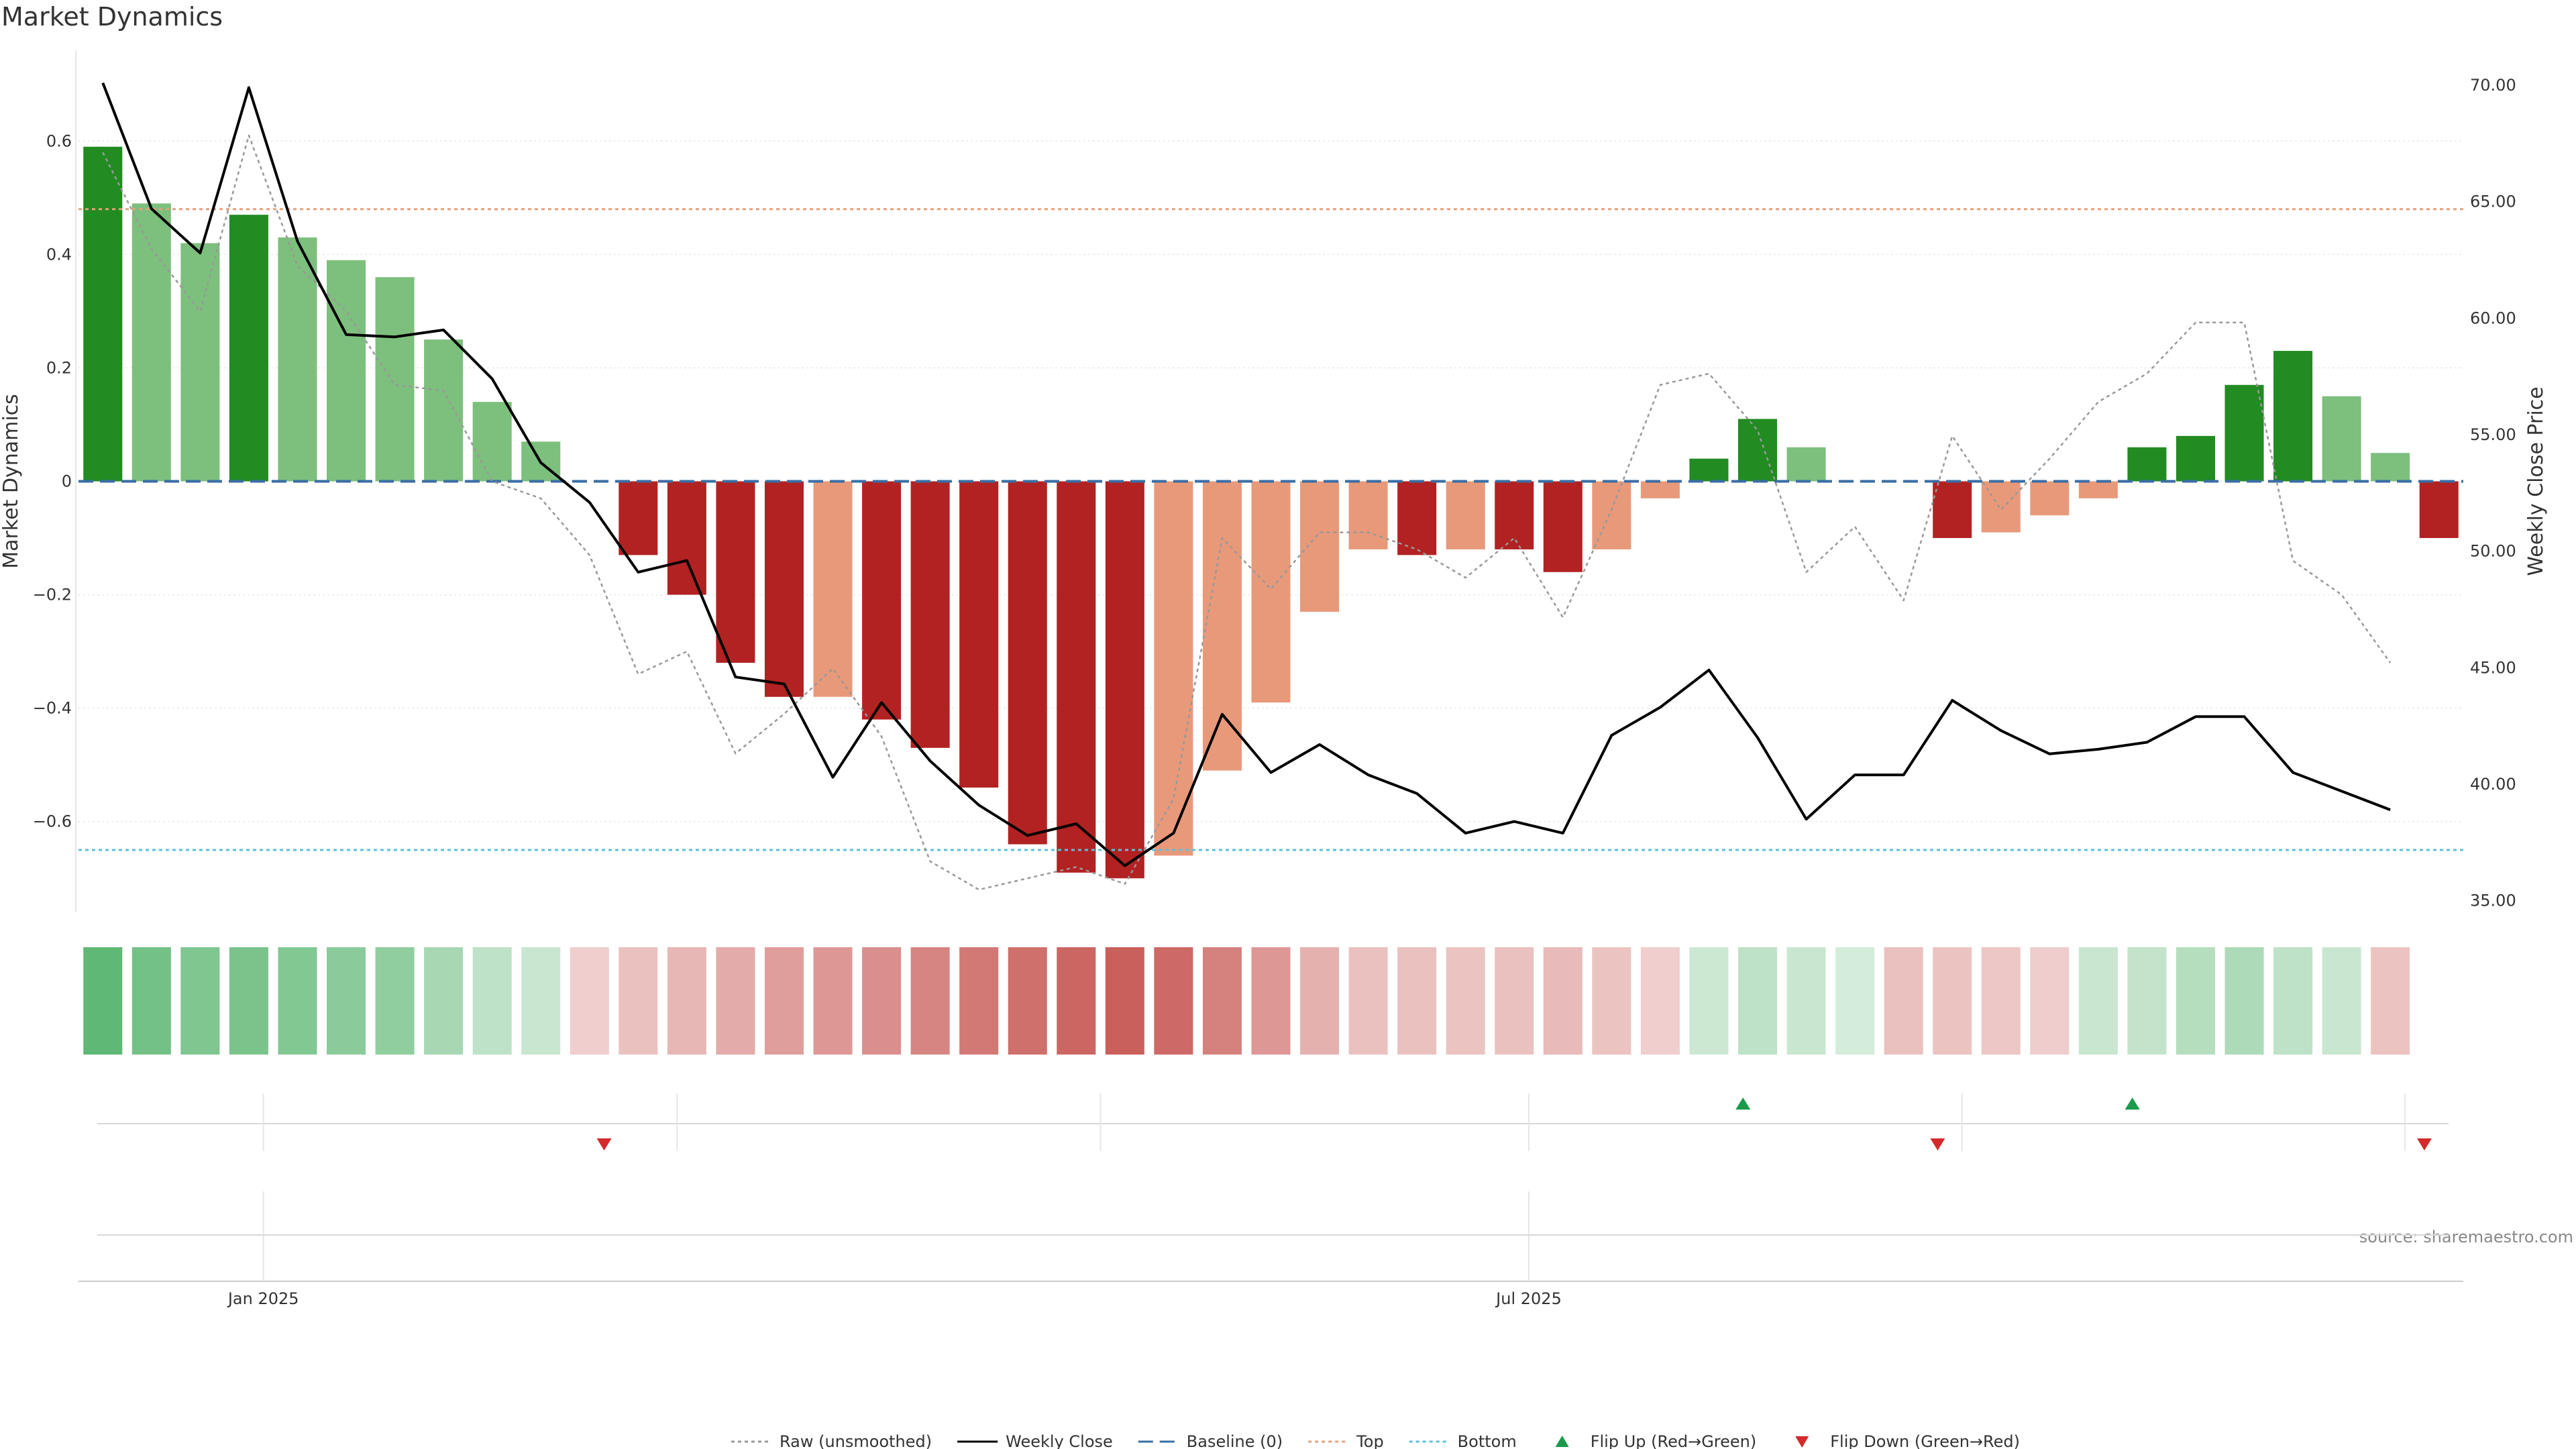  I want to click on y-tick-label: −0.2, so click(52, 595).